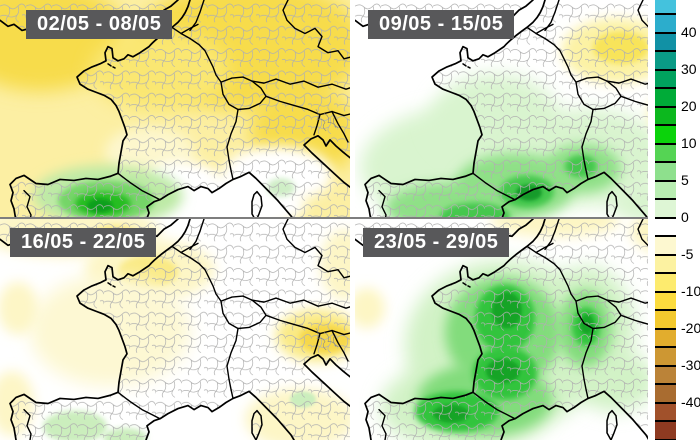 This screenshot has height=440, width=700. I want to click on panel-date-label: 02/05 - 08/05, so click(99, 24).